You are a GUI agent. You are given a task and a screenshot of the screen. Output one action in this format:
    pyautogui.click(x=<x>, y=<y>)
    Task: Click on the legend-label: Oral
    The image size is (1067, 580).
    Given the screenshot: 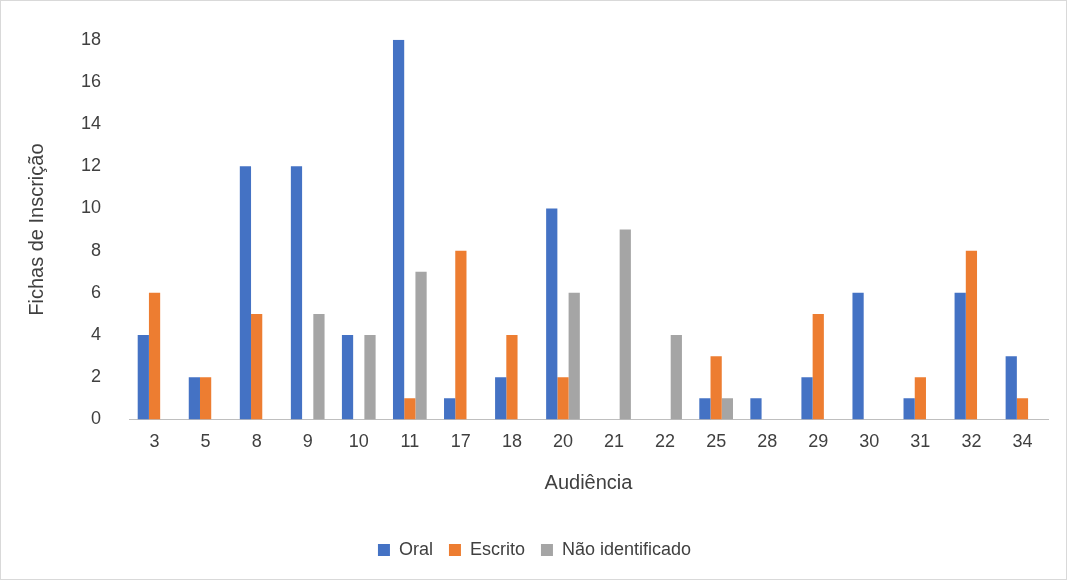 What is the action you would take?
    pyautogui.click(x=415, y=548)
    